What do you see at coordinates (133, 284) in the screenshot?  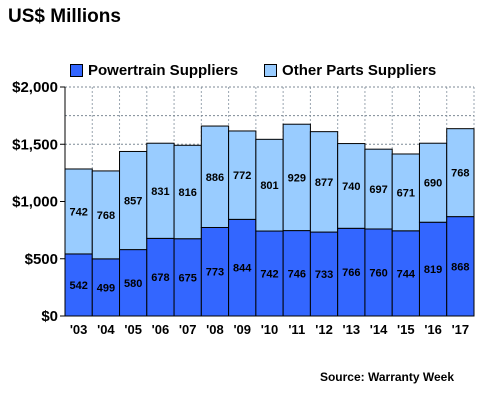 I see `data-label-powertrain-2: 580` at bounding box center [133, 284].